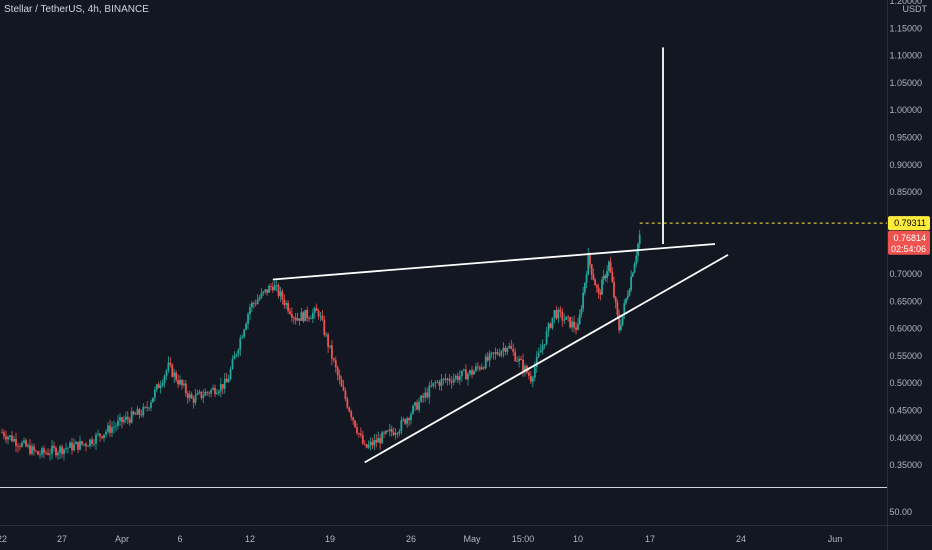 The width and height of the screenshot is (932, 550). I want to click on volume-axis-label: 50.00, so click(900, 512).